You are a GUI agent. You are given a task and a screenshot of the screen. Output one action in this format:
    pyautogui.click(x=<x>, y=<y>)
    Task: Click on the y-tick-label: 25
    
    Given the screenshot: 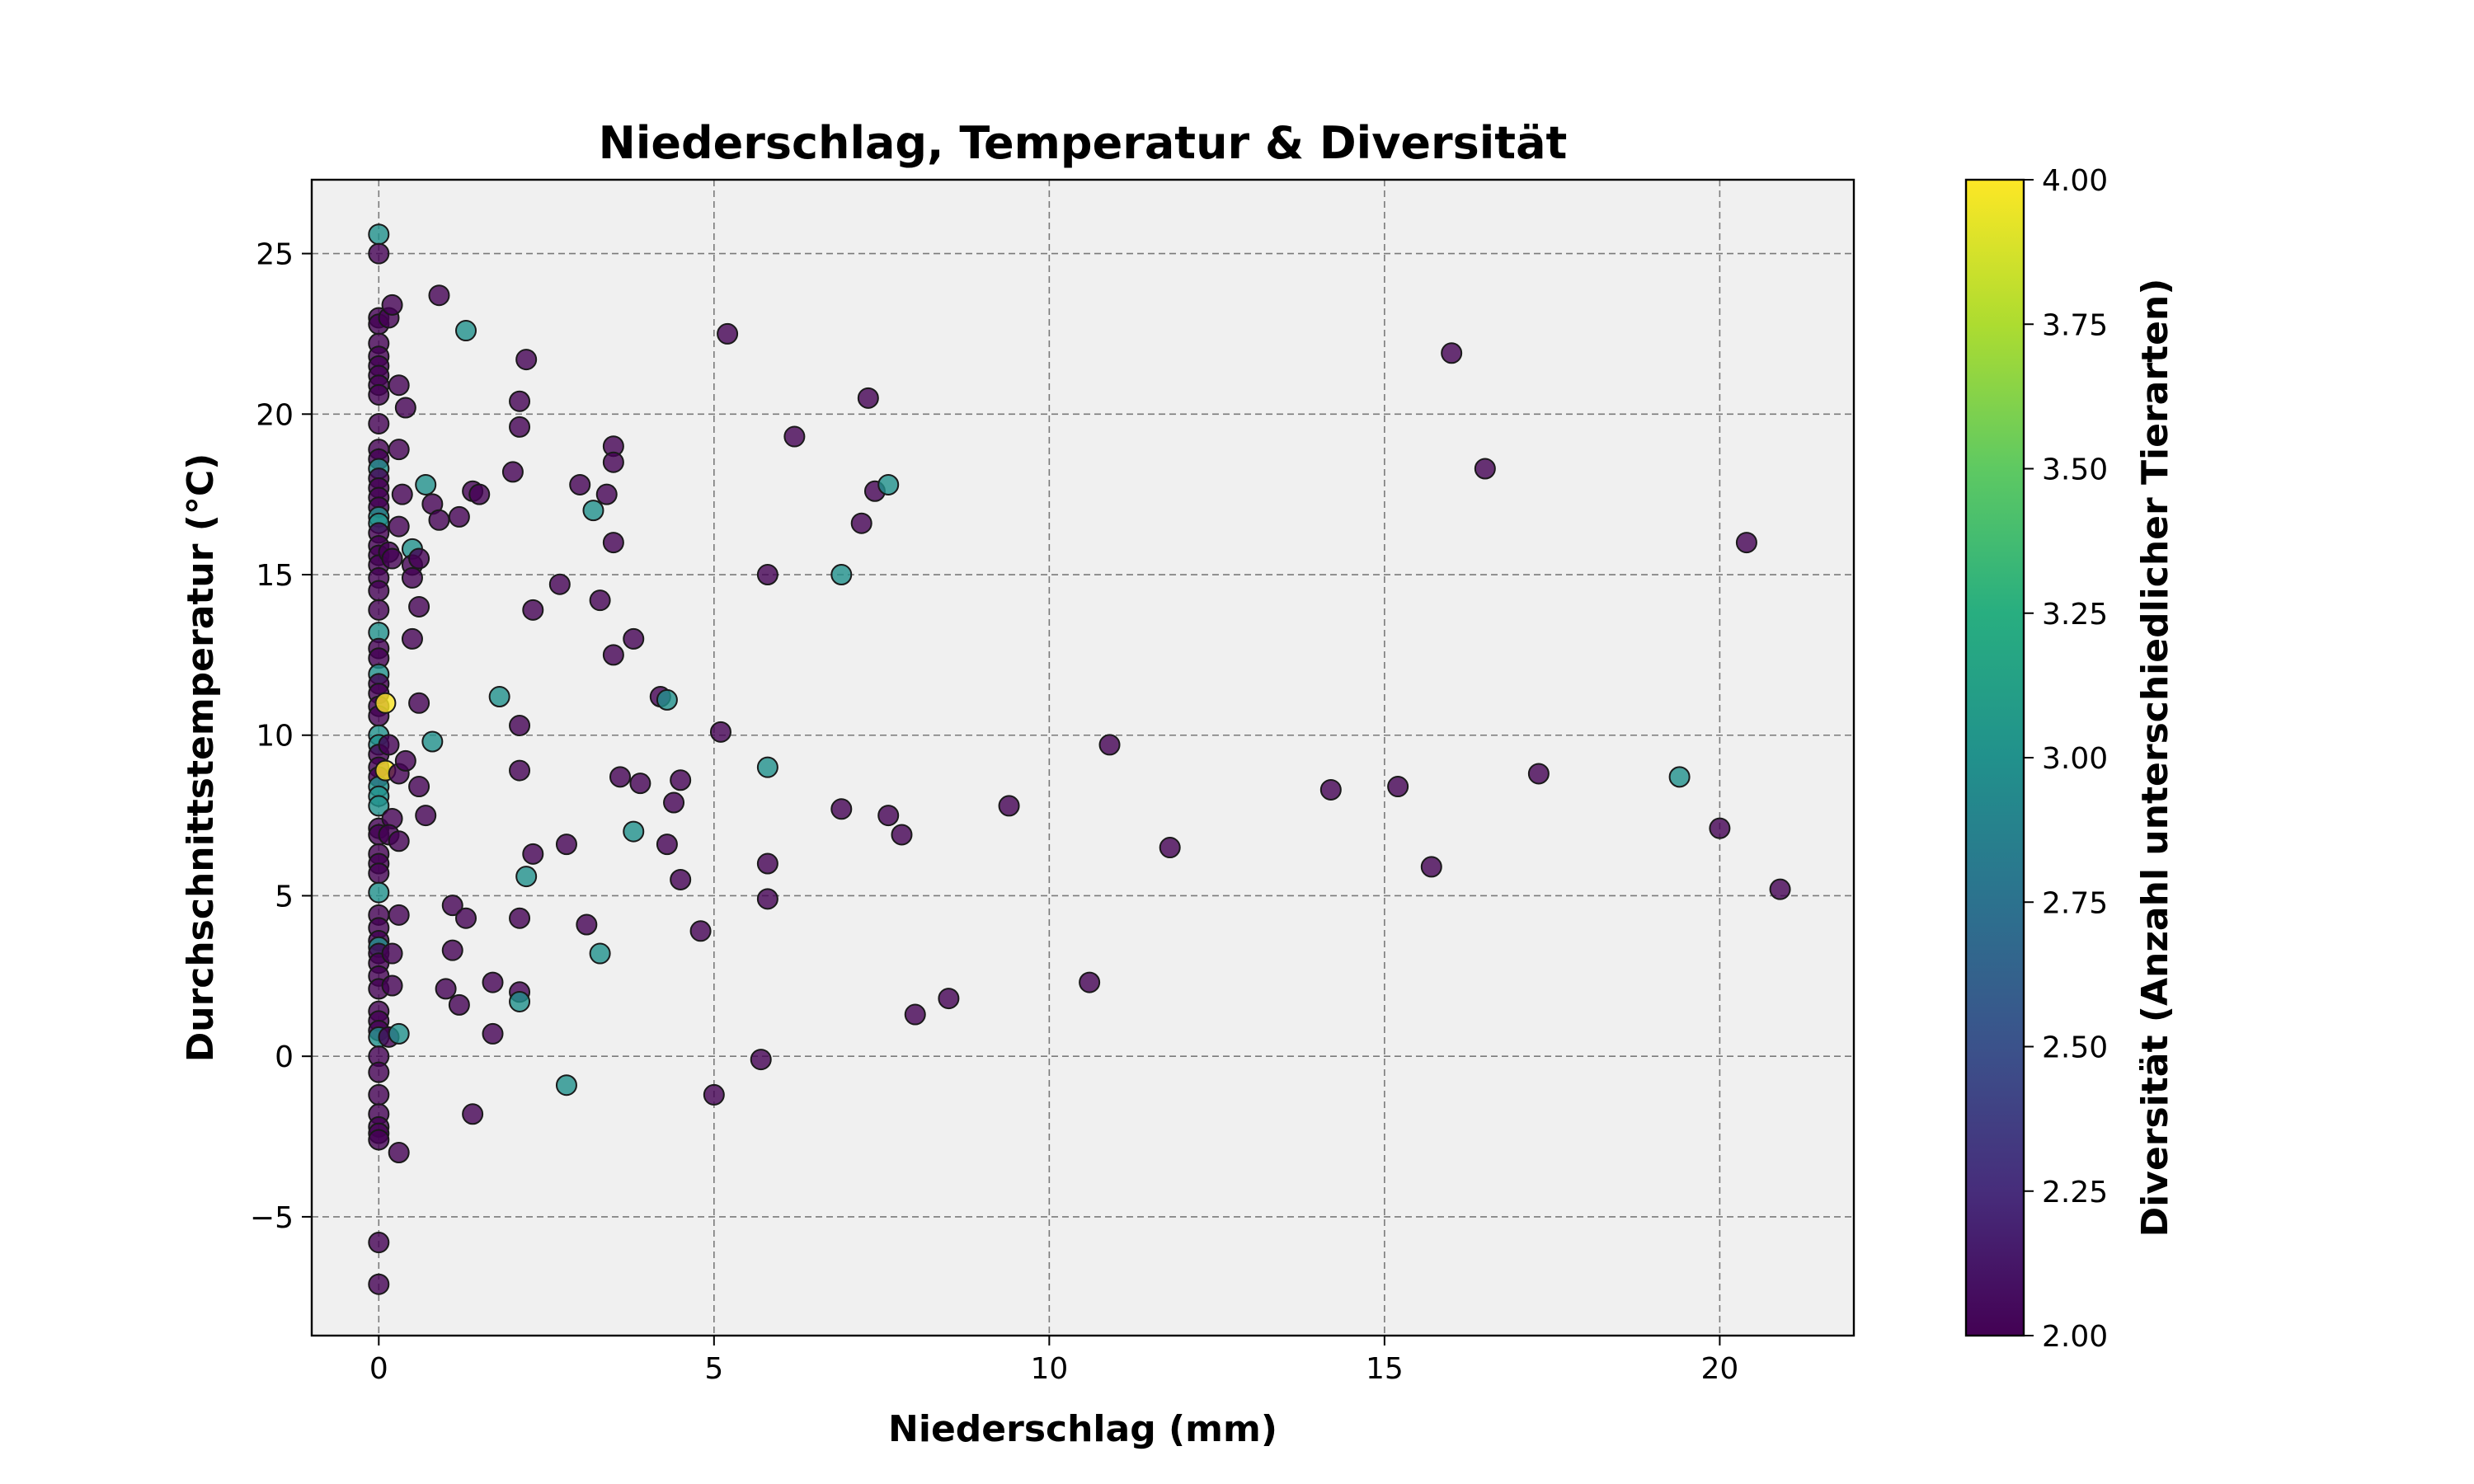 What is the action you would take?
    pyautogui.click(x=275, y=255)
    